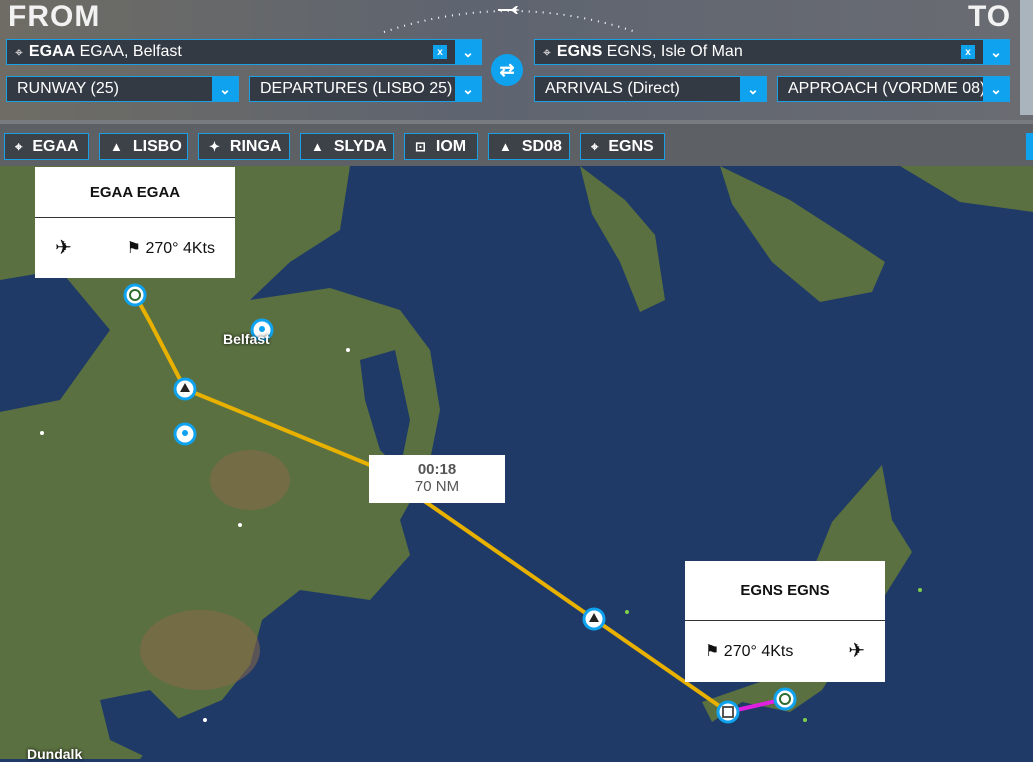 The height and width of the screenshot is (762, 1033). Describe the element at coordinates (451, 146) in the screenshot. I see `waypoint-label: IOM` at that location.